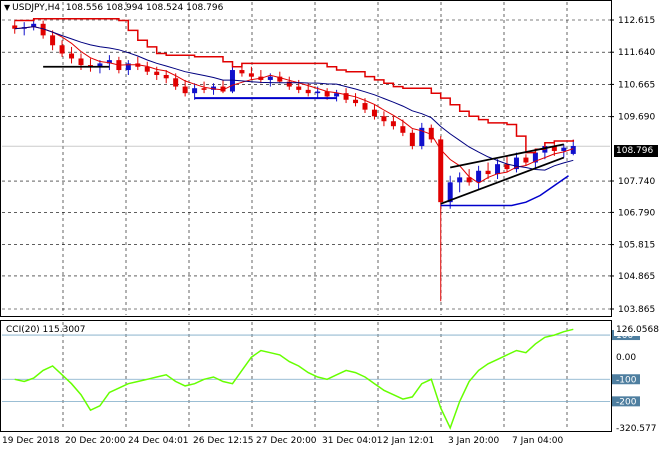  I want to click on price-tick-label: 103.865, so click(636, 310).